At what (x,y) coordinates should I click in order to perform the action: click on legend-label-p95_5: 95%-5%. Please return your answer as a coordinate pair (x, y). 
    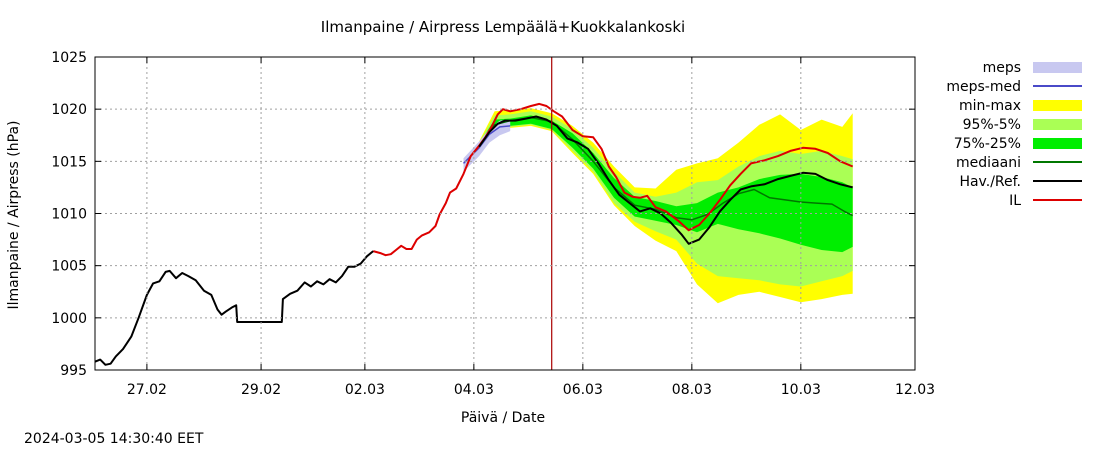
    Looking at the image, I should click on (992, 125).